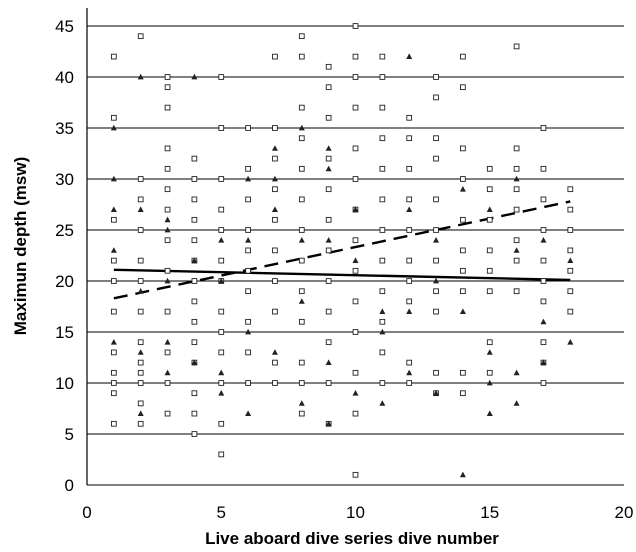  What do you see at coordinates (357, 512) in the screenshot?
I see `x-tick-labels: 0 5 10 15 20` at bounding box center [357, 512].